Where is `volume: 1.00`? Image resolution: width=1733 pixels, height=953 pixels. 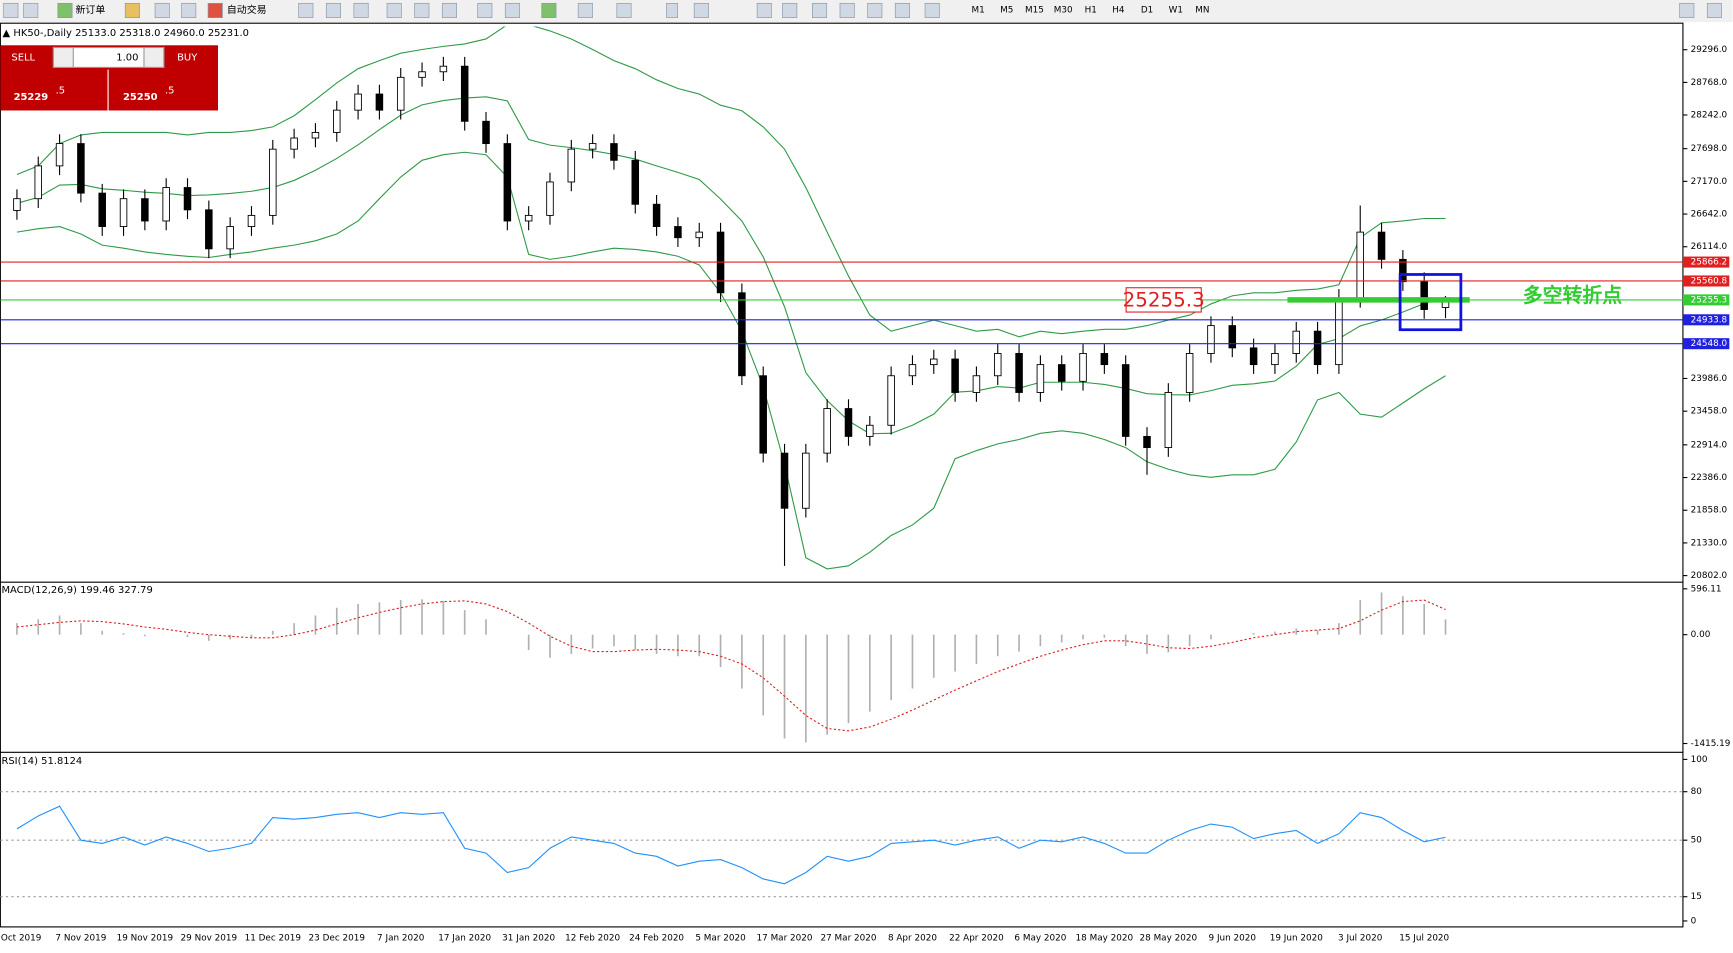 volume: 1.00 is located at coordinates (127, 57).